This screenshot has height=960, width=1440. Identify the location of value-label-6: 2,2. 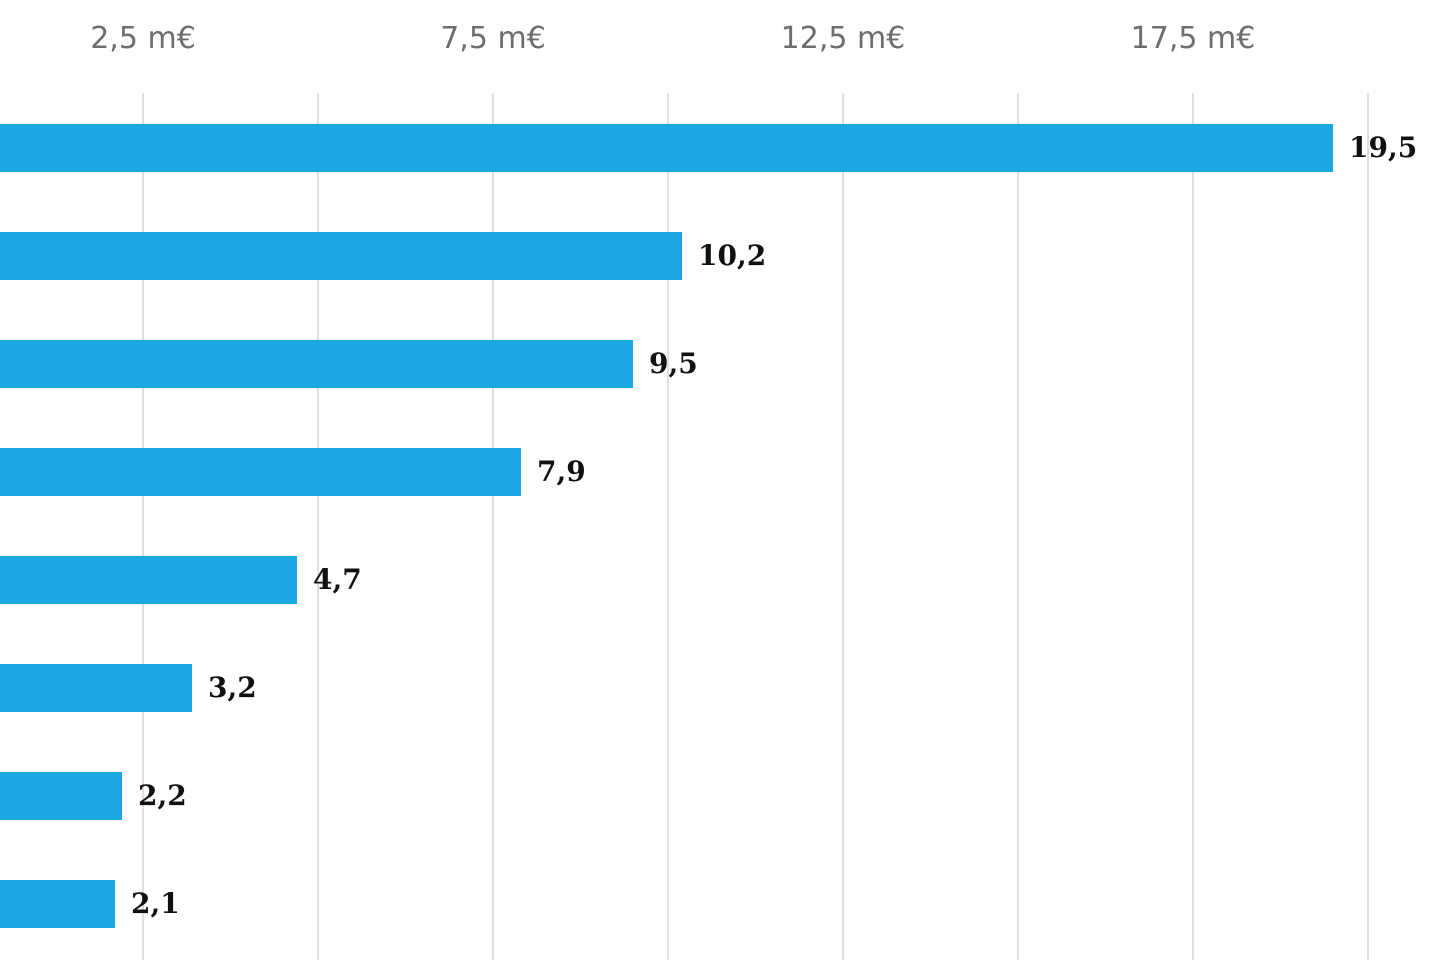
(162, 795).